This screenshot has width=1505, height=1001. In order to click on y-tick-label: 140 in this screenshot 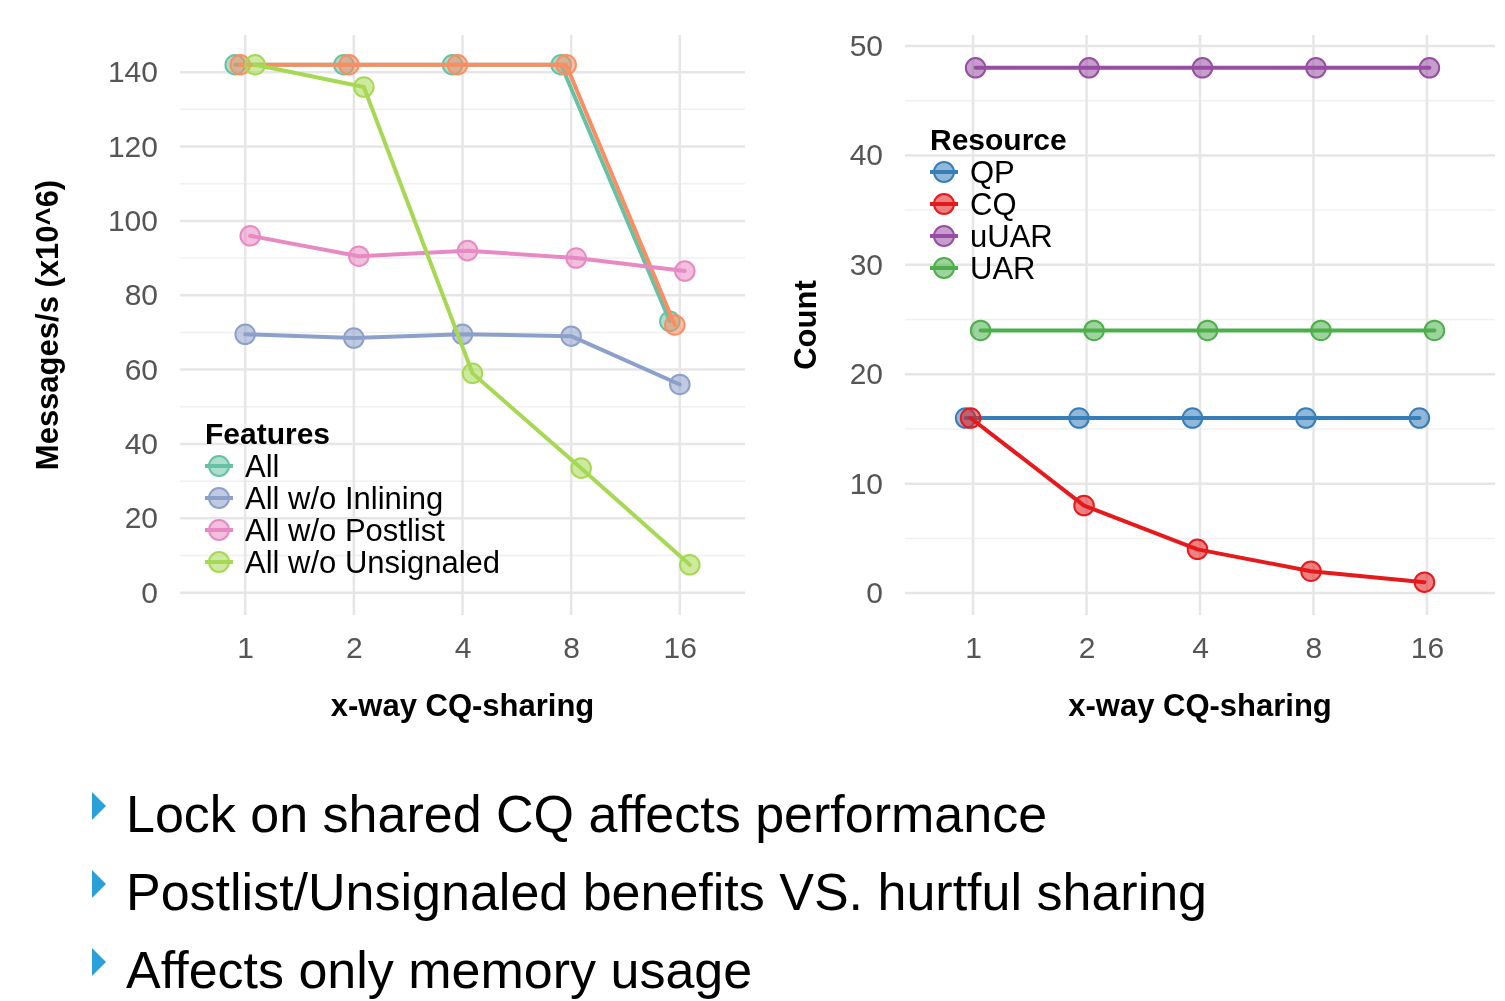, I will do `click(132, 72)`.